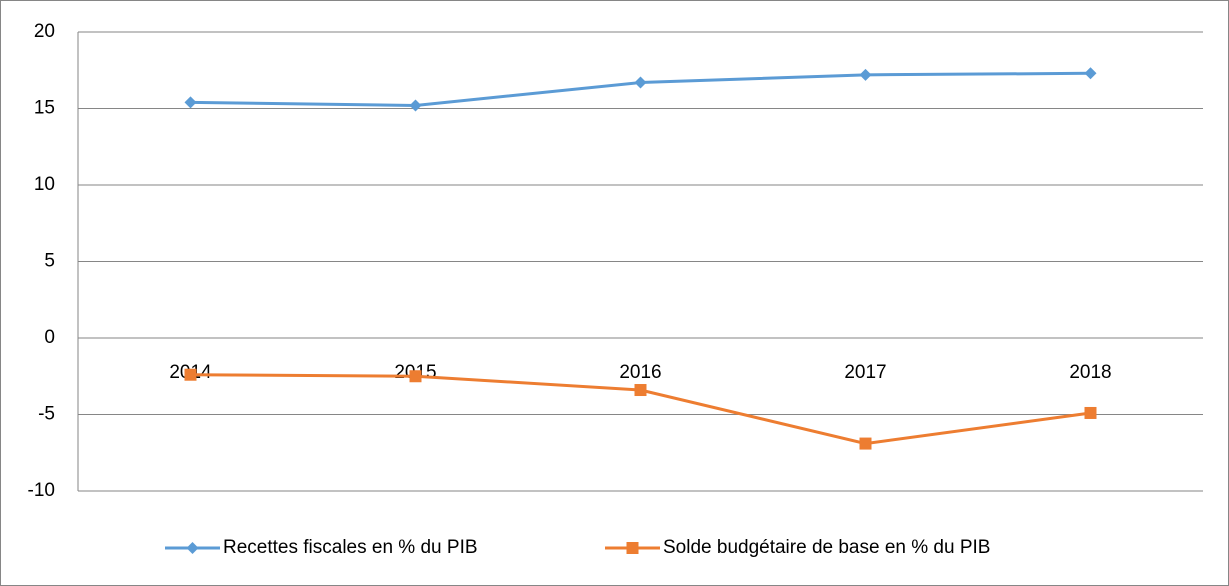  I want to click on y-tick-label: 5, so click(49, 261).